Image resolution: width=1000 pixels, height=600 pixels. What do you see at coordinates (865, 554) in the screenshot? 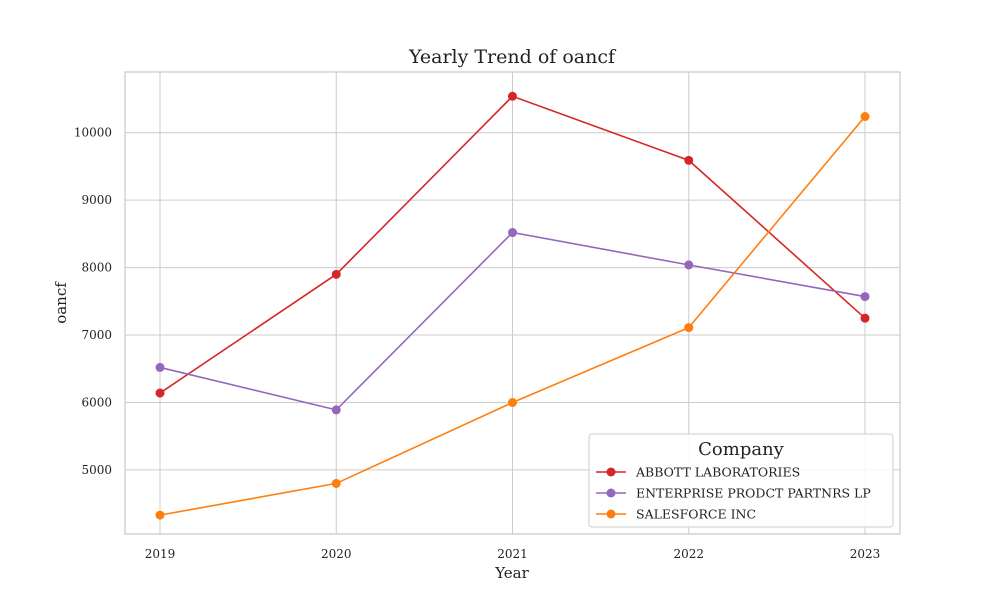
I see `x-tick-label: 2023` at bounding box center [865, 554].